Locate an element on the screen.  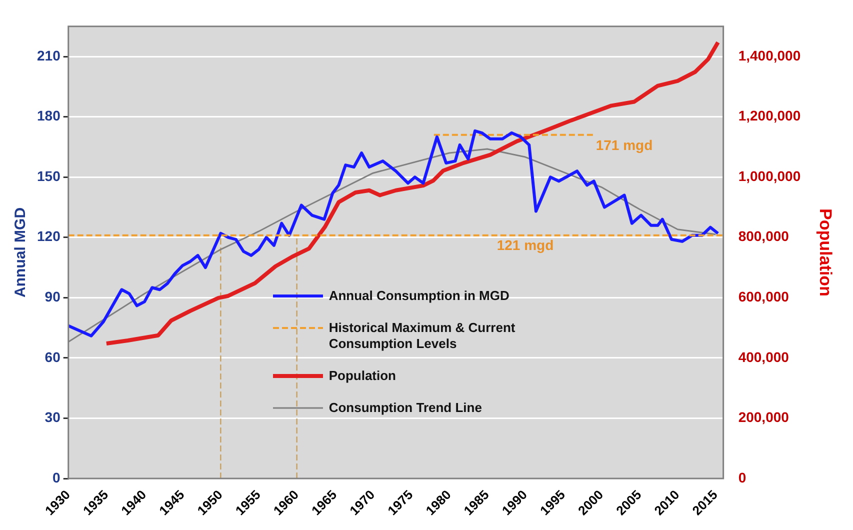
y2-tick-label: 1,000,000 is located at coordinates (769, 176).